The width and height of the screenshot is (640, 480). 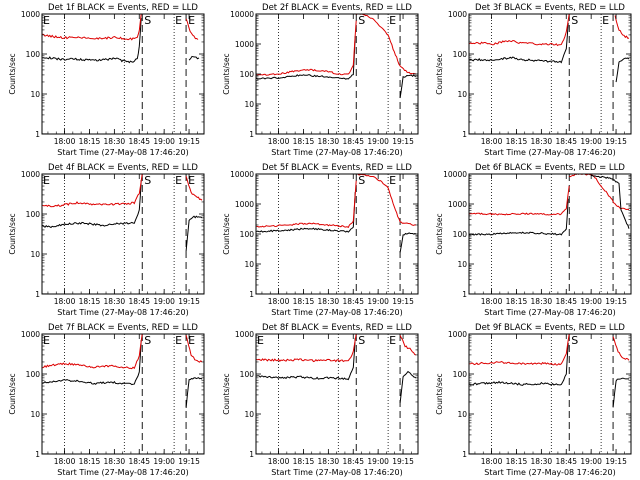 What do you see at coordinates (123, 168) in the screenshot?
I see `panel-title: Det 4f BLACK = Events, RED = LLD` at bounding box center [123, 168].